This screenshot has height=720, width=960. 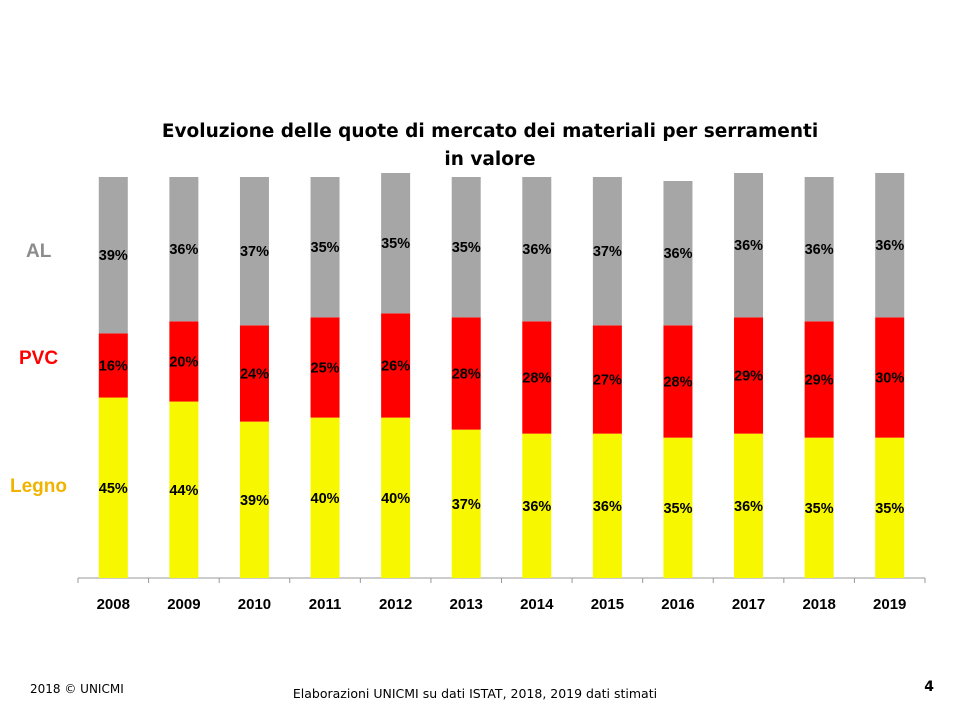 I want to click on data-label-pvc: 24%, so click(x=254, y=374).